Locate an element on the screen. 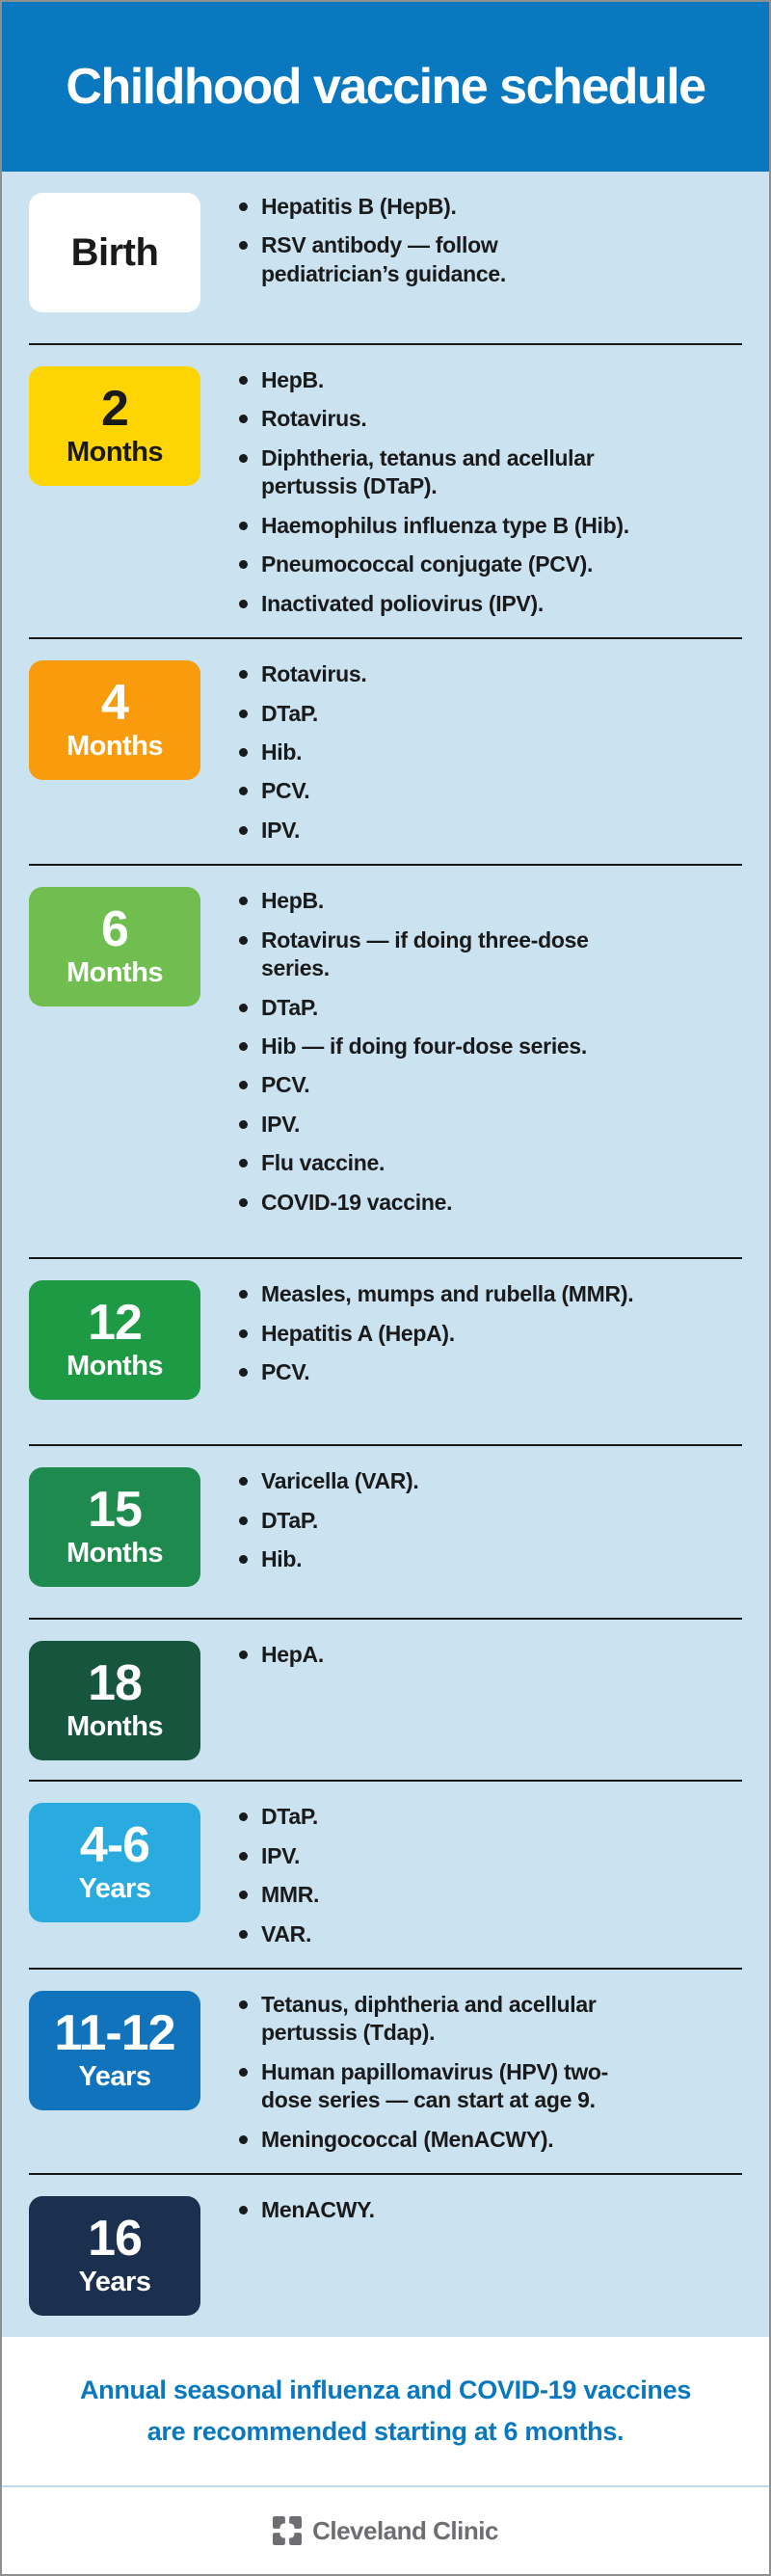 The width and height of the screenshot is (771, 2576). age-box: 15 Months is located at coordinates (114, 1528).